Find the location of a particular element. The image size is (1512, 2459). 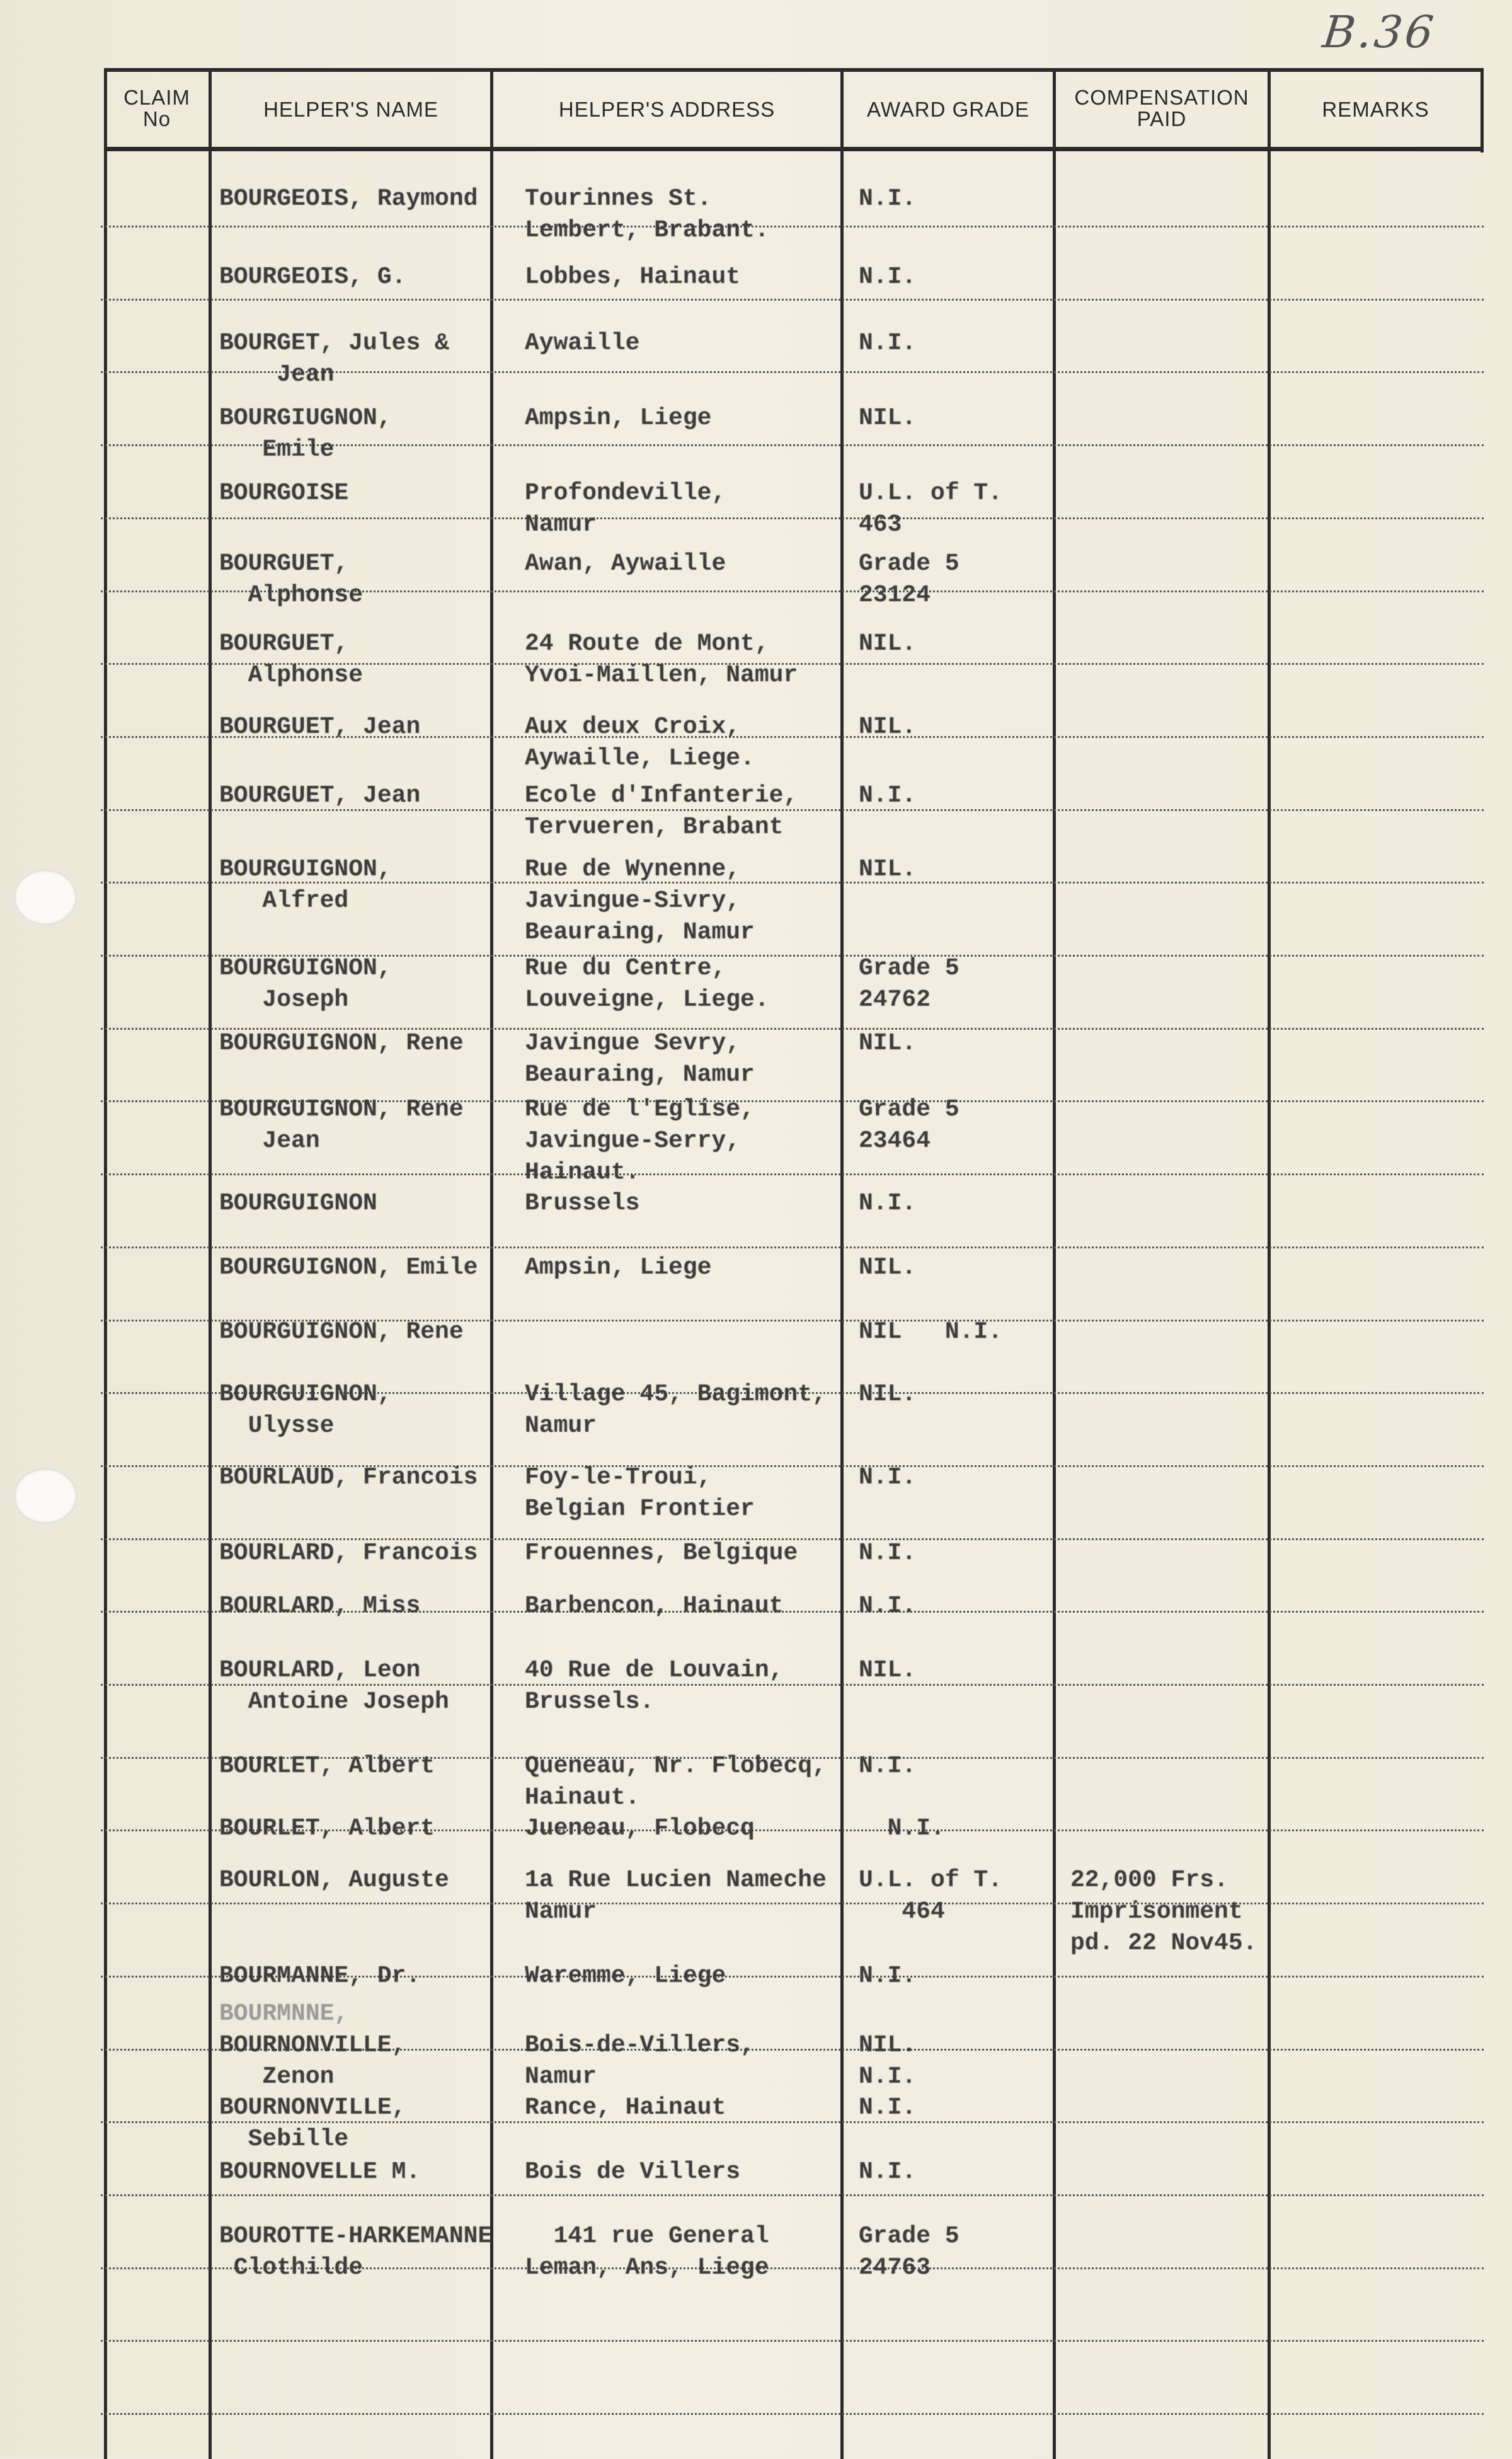

punch-hole is located at coordinates (45, 897).